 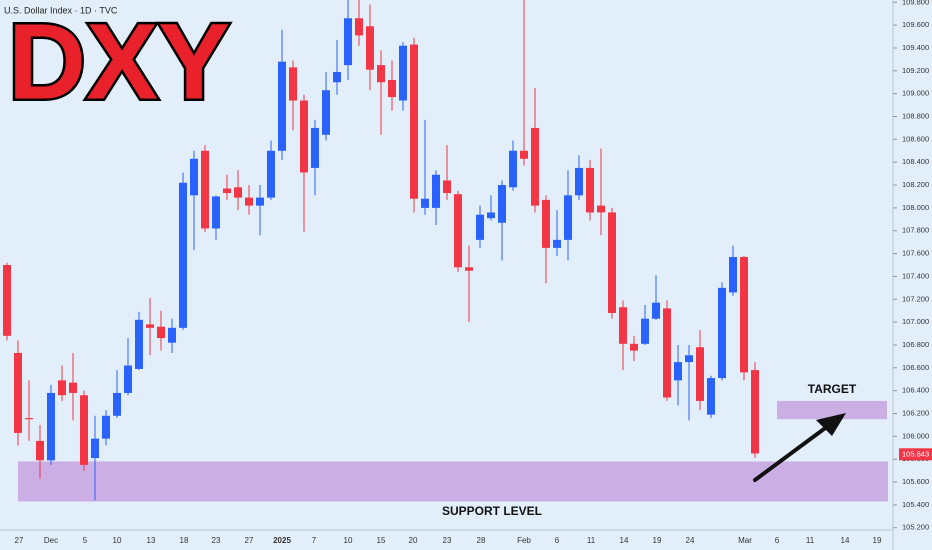 I want to click on y-tick-label: 108.600, so click(x=915, y=138).